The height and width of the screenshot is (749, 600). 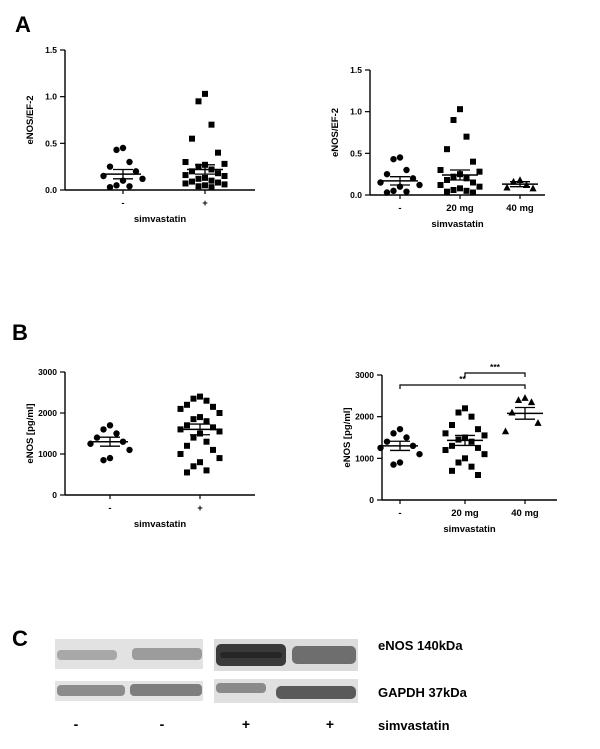 What do you see at coordinates (495, 367) in the screenshot?
I see `significance-label: ***` at bounding box center [495, 367].